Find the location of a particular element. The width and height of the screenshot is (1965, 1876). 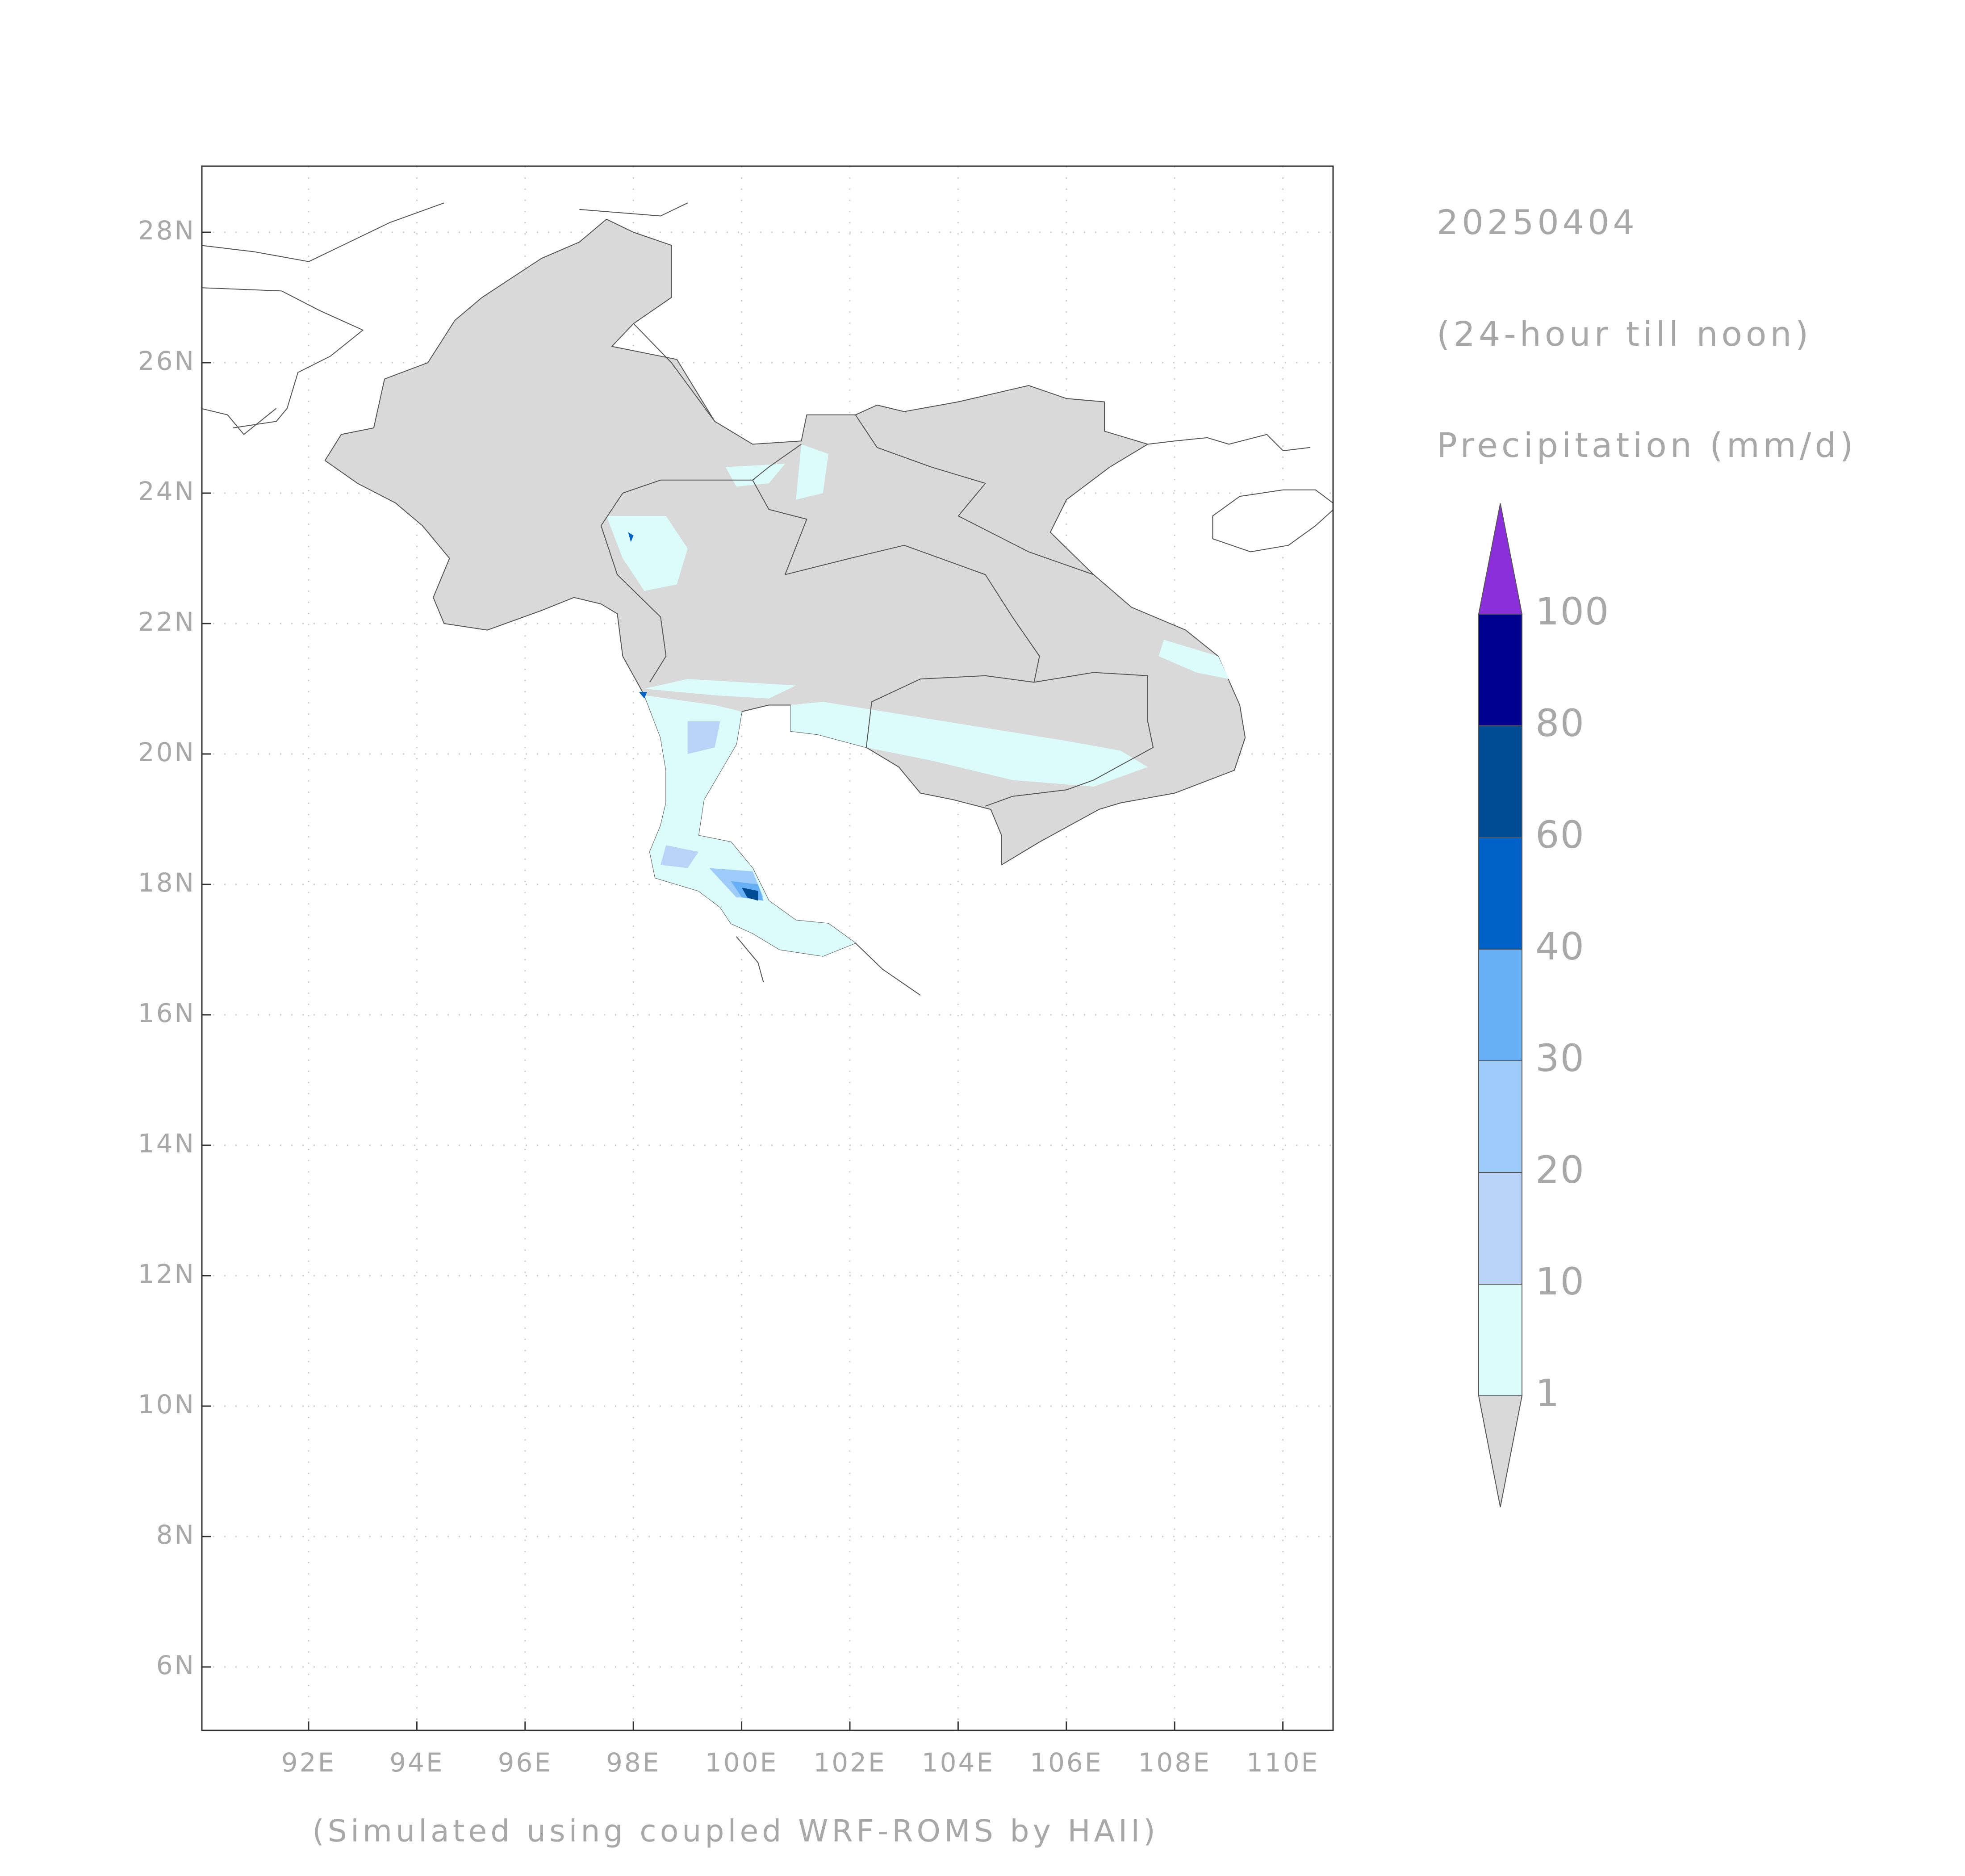

lat-tick-label: 14N is located at coordinates (167, 1143).